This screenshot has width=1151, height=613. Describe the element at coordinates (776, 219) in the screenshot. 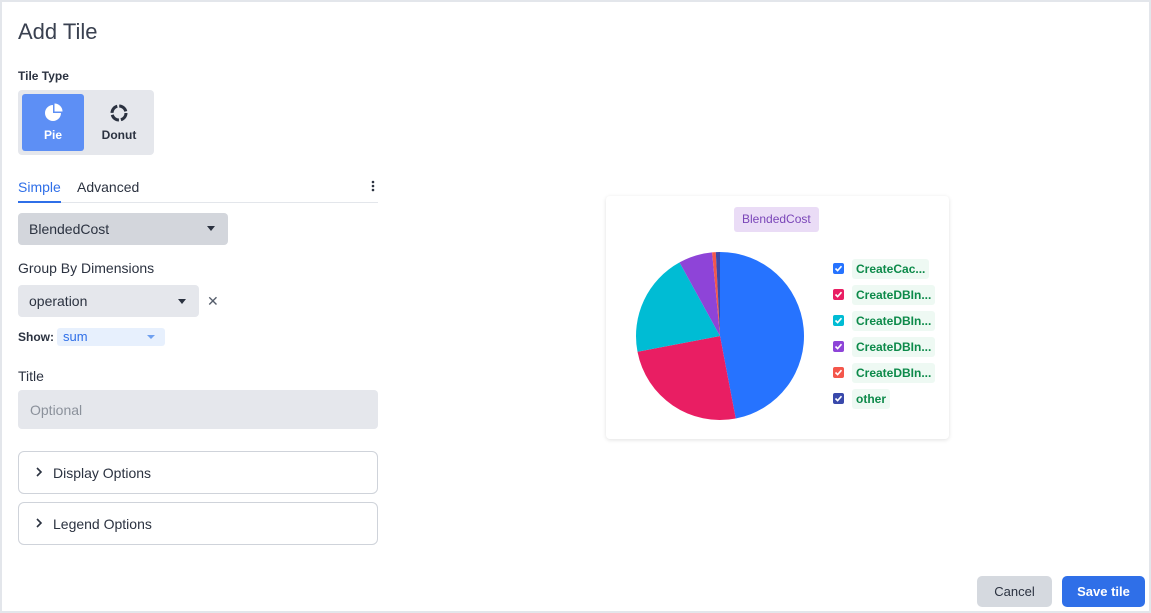

I see `chart-title: BlendedCost` at that location.